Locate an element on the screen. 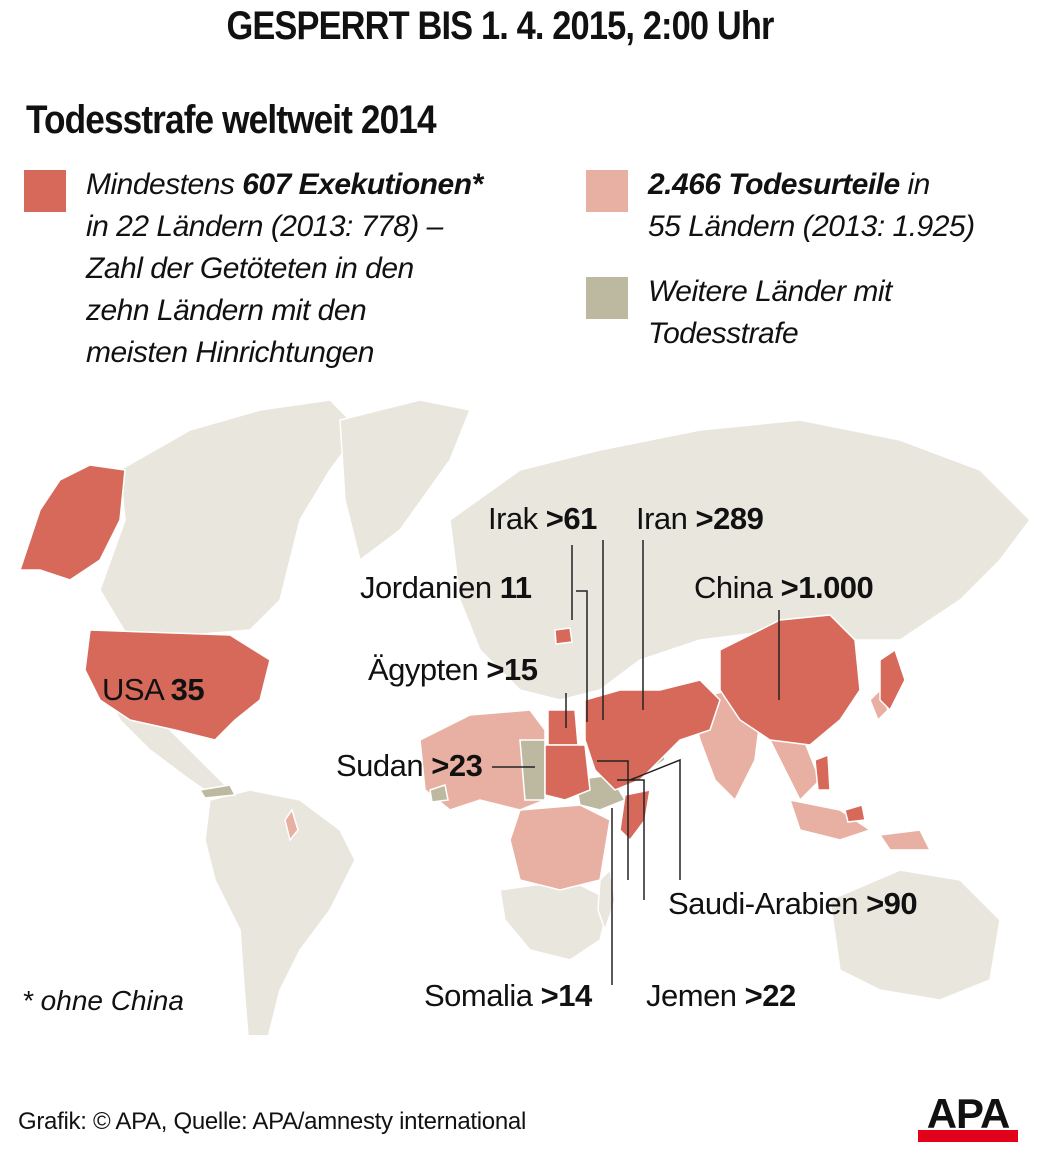 The image size is (1039, 1156). leader-lines is located at coordinates (636, 762).